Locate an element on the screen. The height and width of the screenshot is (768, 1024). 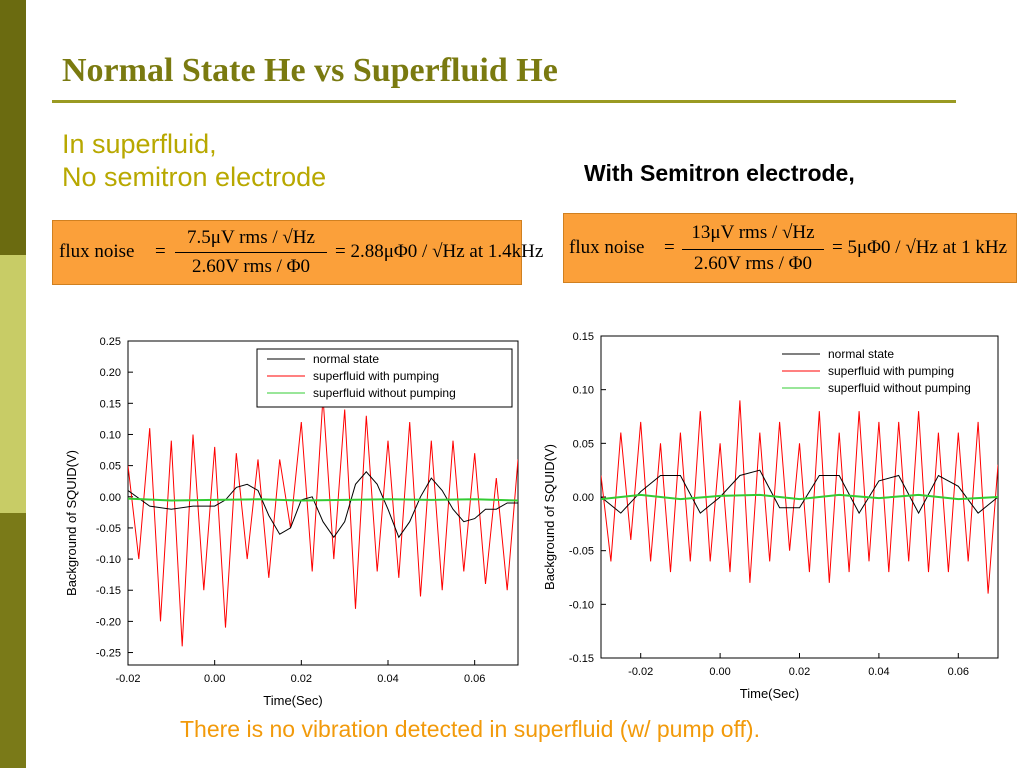
y-tick-label: -0.25 is located at coordinates (108, 654).